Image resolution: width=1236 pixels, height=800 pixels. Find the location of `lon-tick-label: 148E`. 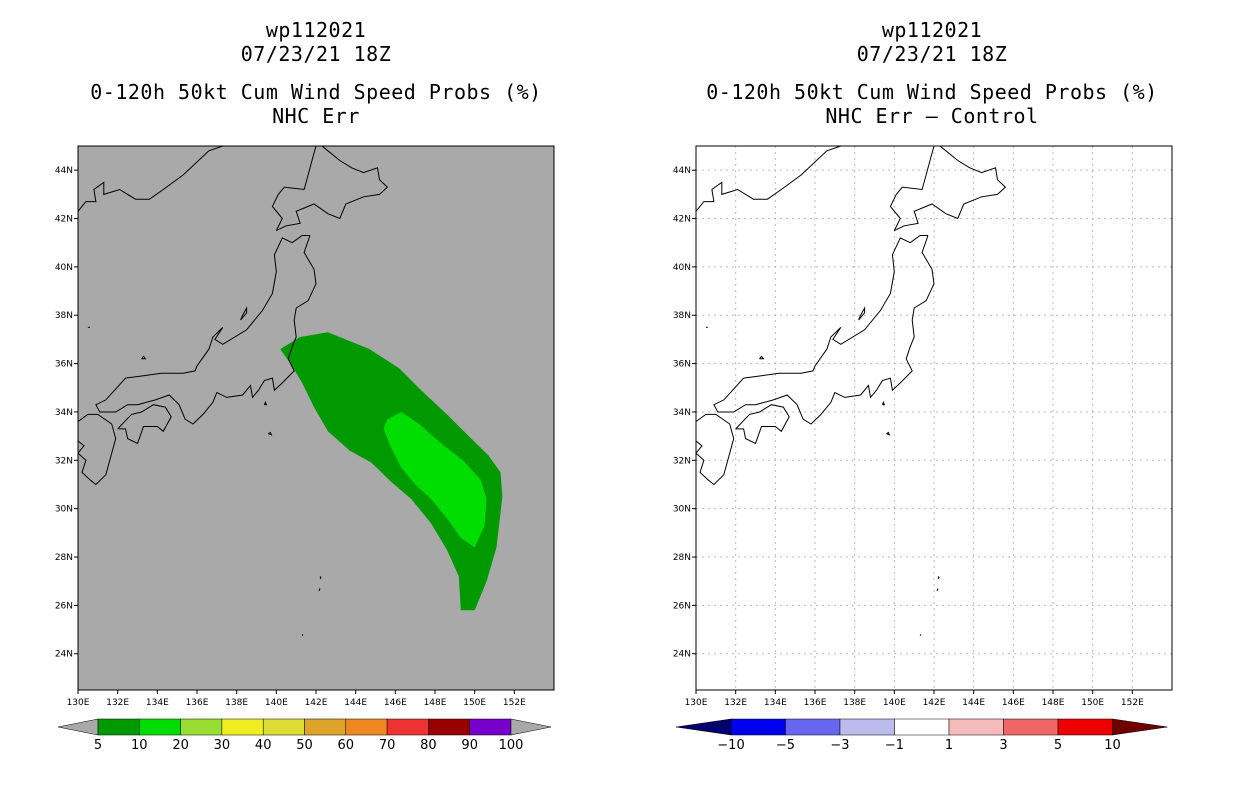

lon-tick-label: 148E is located at coordinates (1053, 703).